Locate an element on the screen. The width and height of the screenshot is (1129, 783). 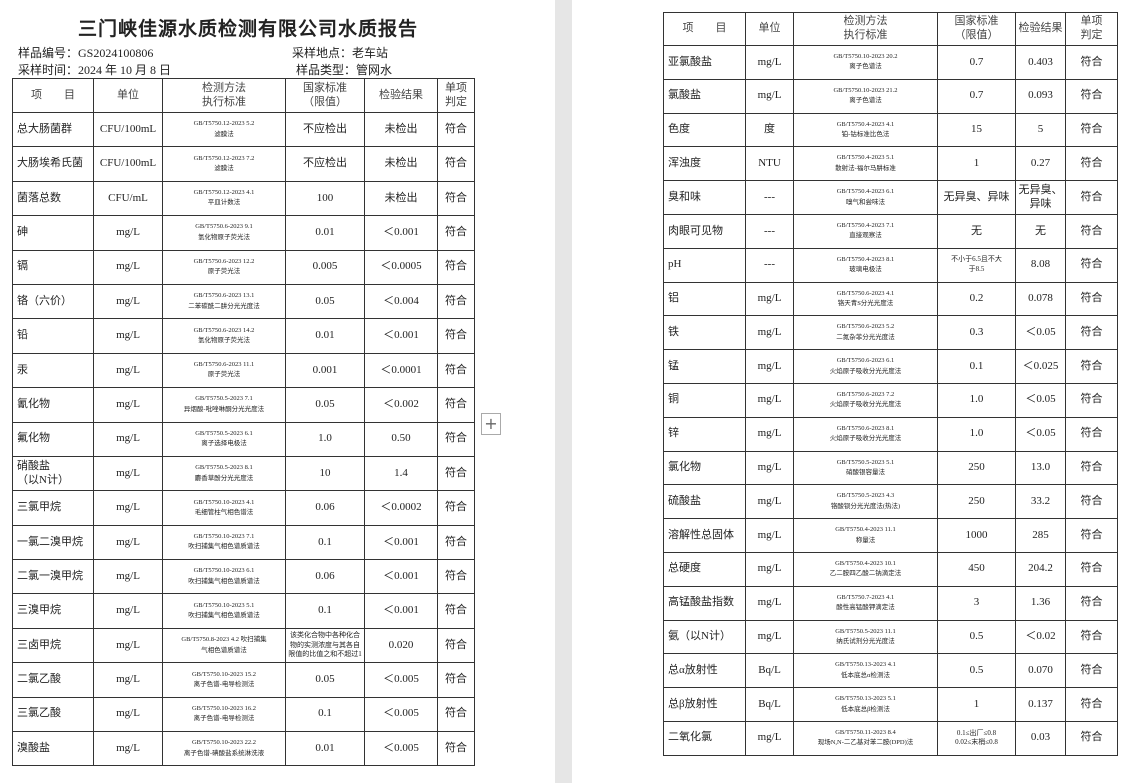
cell-text: 单位 is located at coordinates (769, 28).